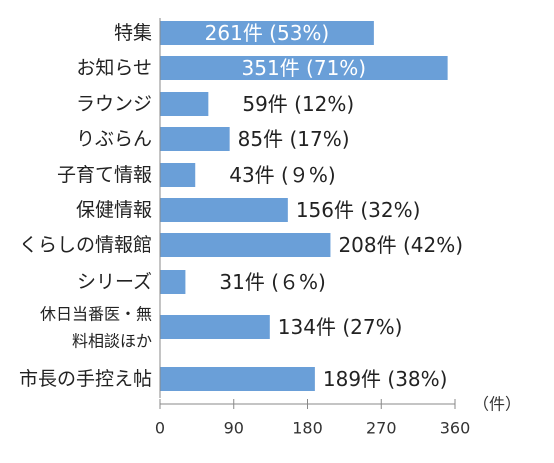 Image resolution: width=554 pixels, height=463 pixels. Describe the element at coordinates (234, 428) in the screenshot. I see `x-tick-label: 90` at that location.